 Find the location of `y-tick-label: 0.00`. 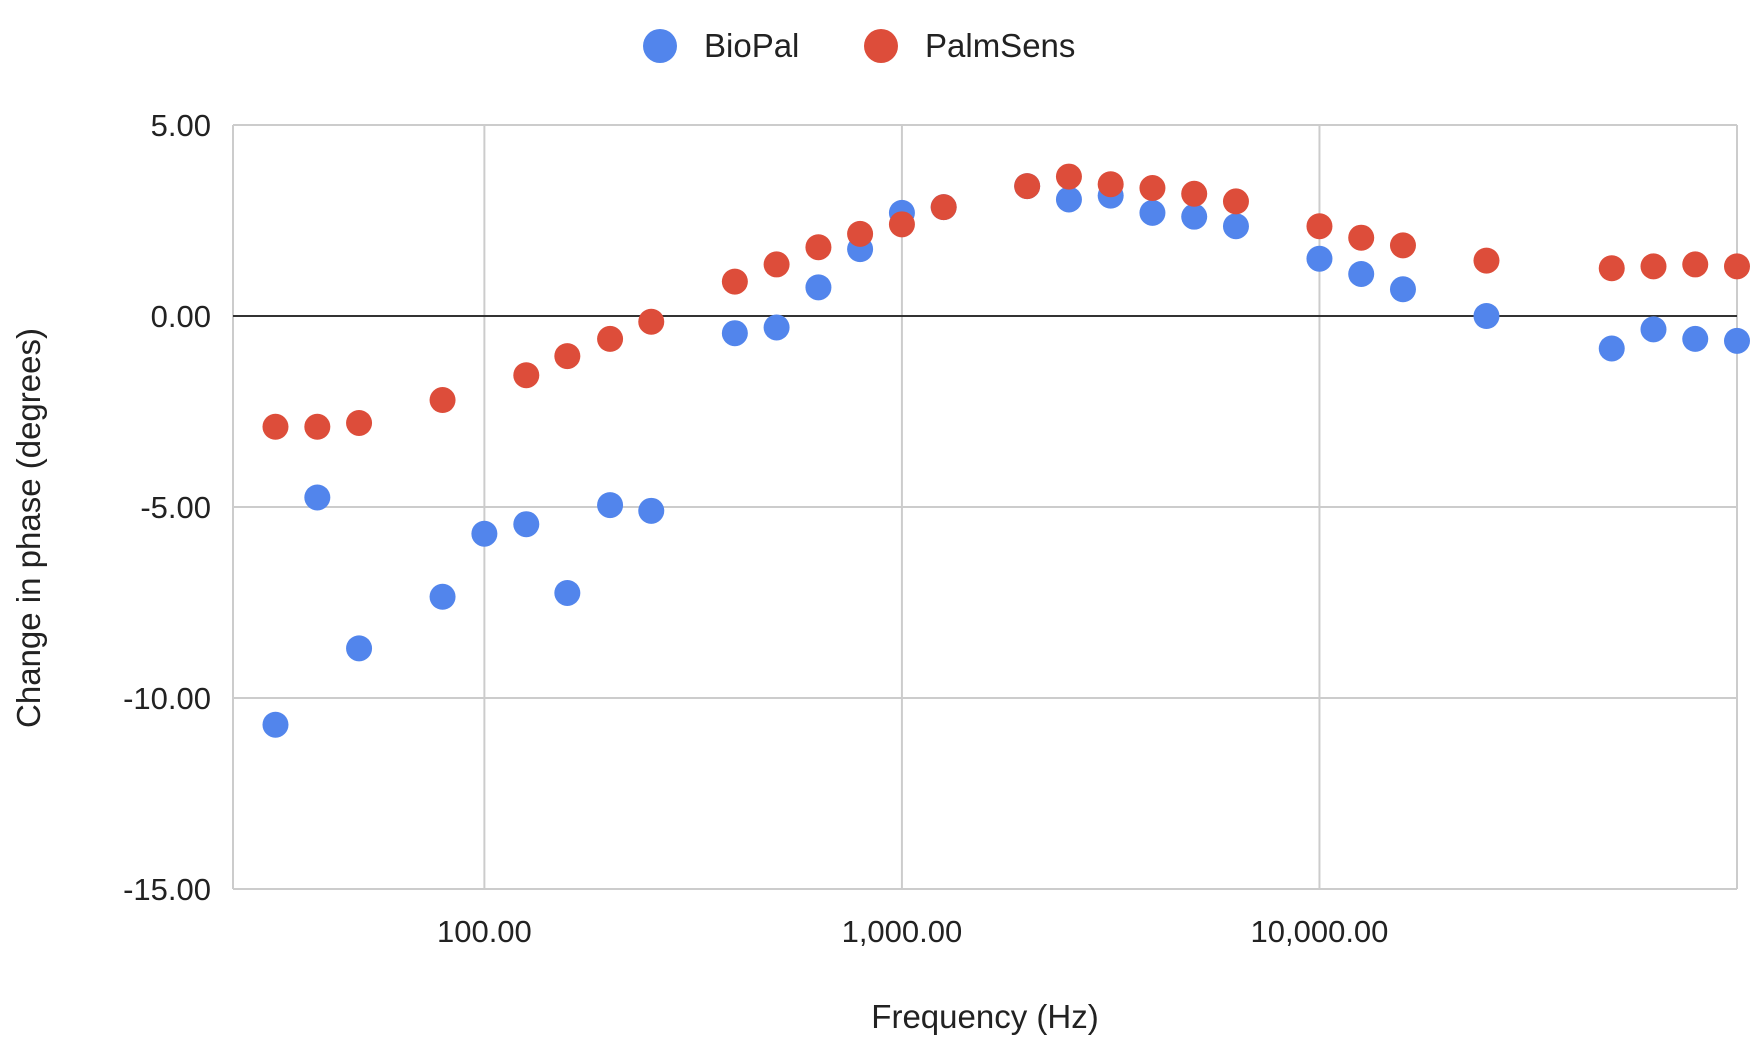

y-tick-label: 0.00 is located at coordinates (181, 316).